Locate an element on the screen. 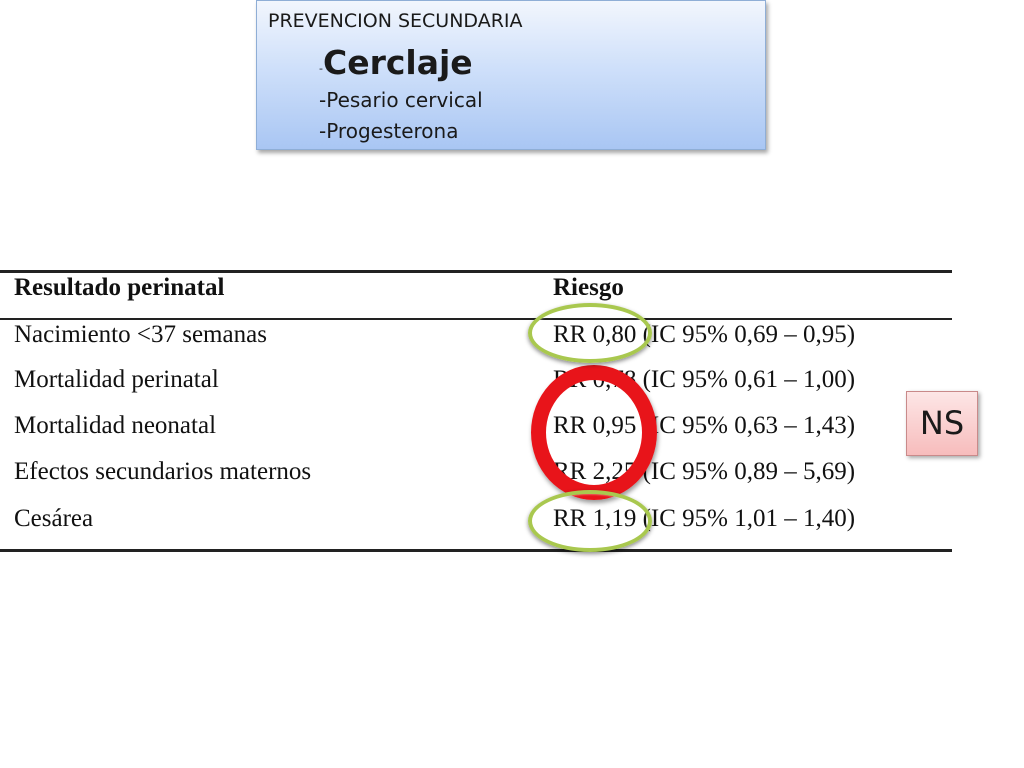 The image size is (1024, 768). green-circle-highlight-bottom is located at coordinates (590, 521).